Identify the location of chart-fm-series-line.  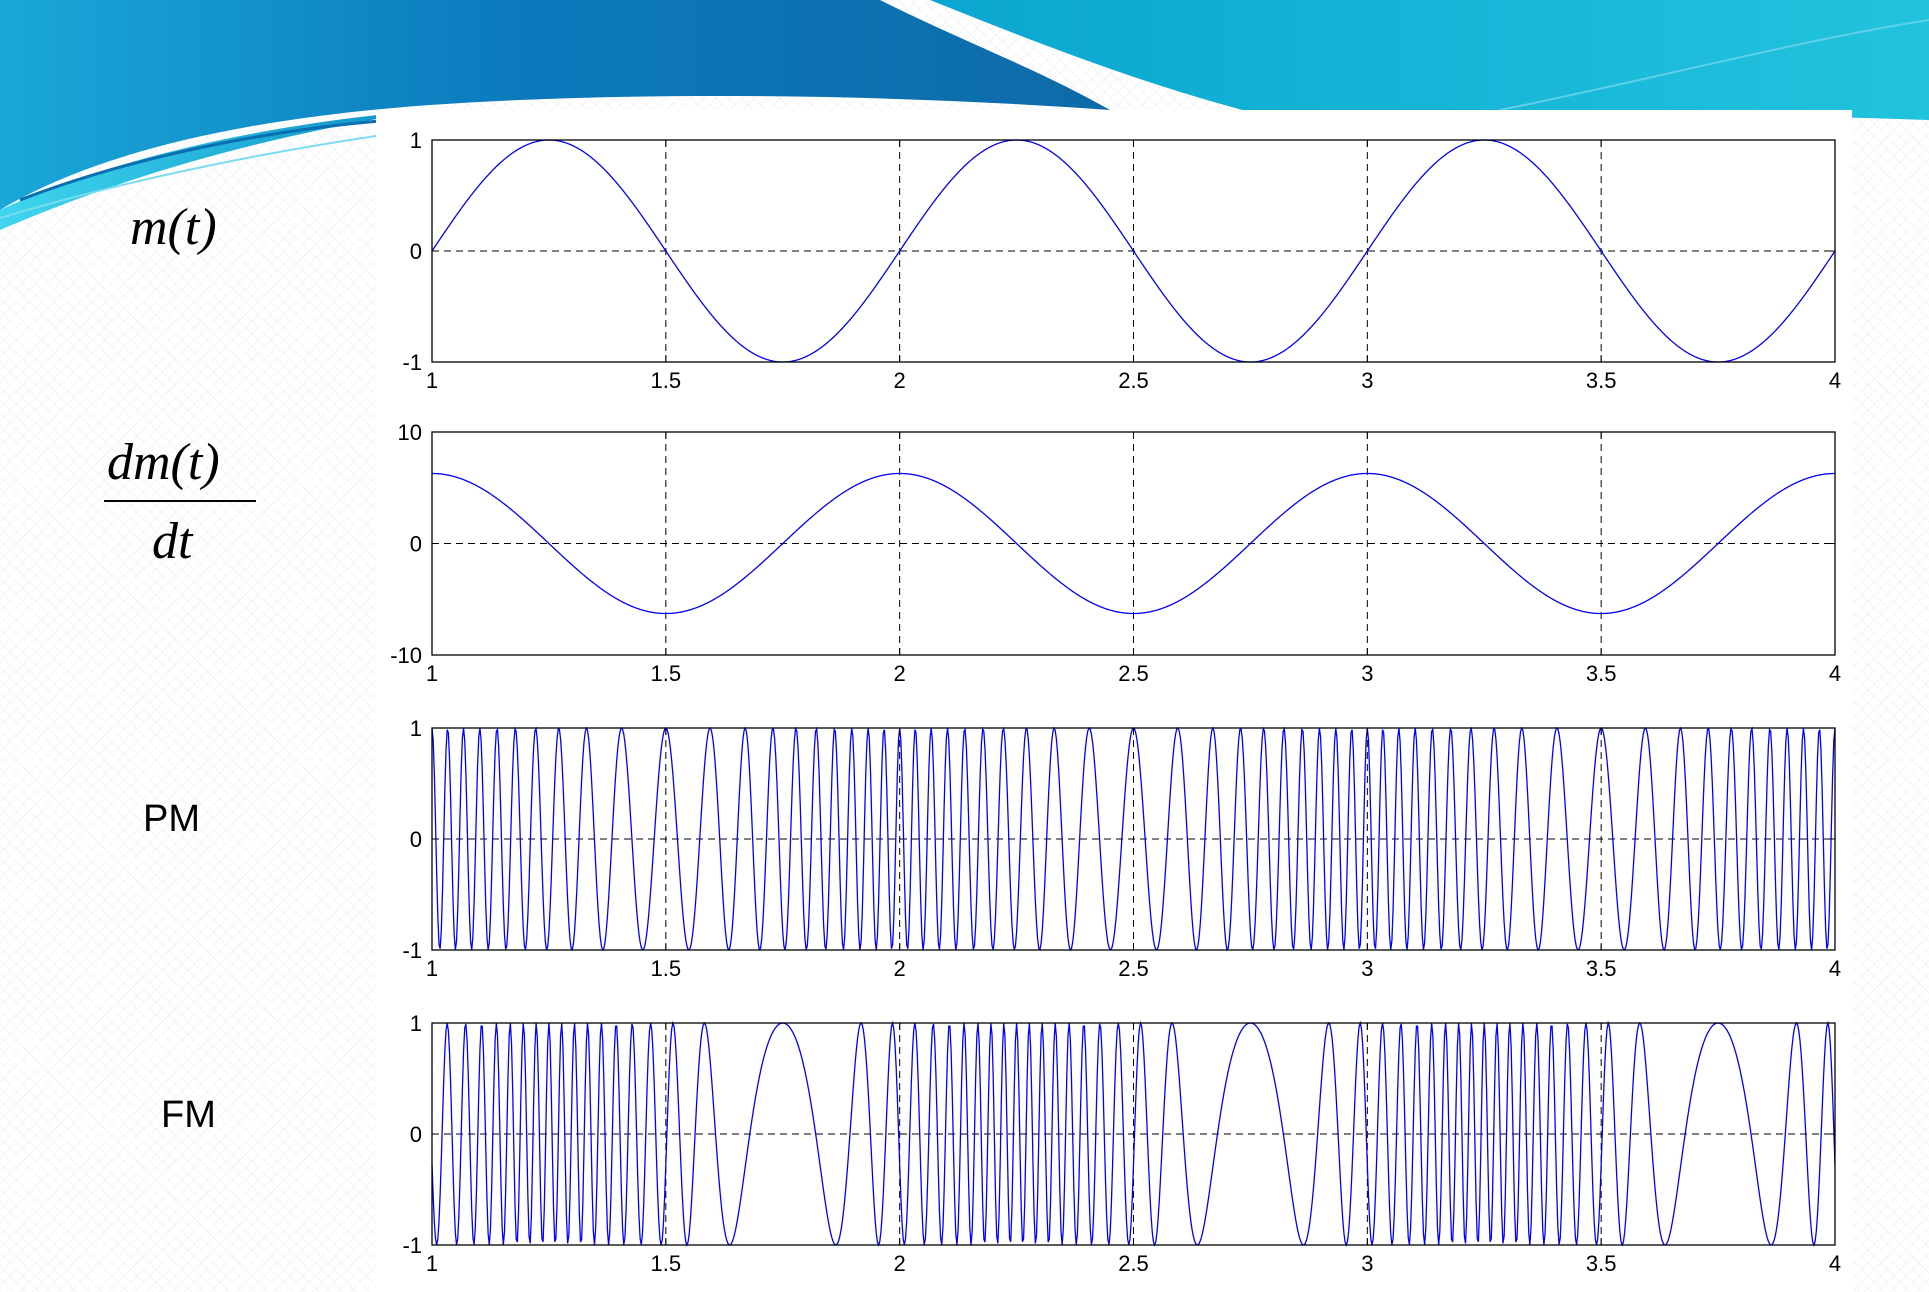
(1133, 1133).